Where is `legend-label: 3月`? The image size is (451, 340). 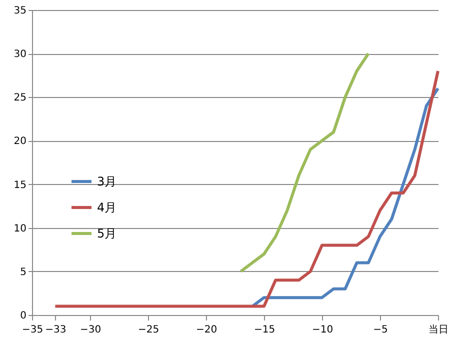 legend-label: 3月 is located at coordinates (107, 181).